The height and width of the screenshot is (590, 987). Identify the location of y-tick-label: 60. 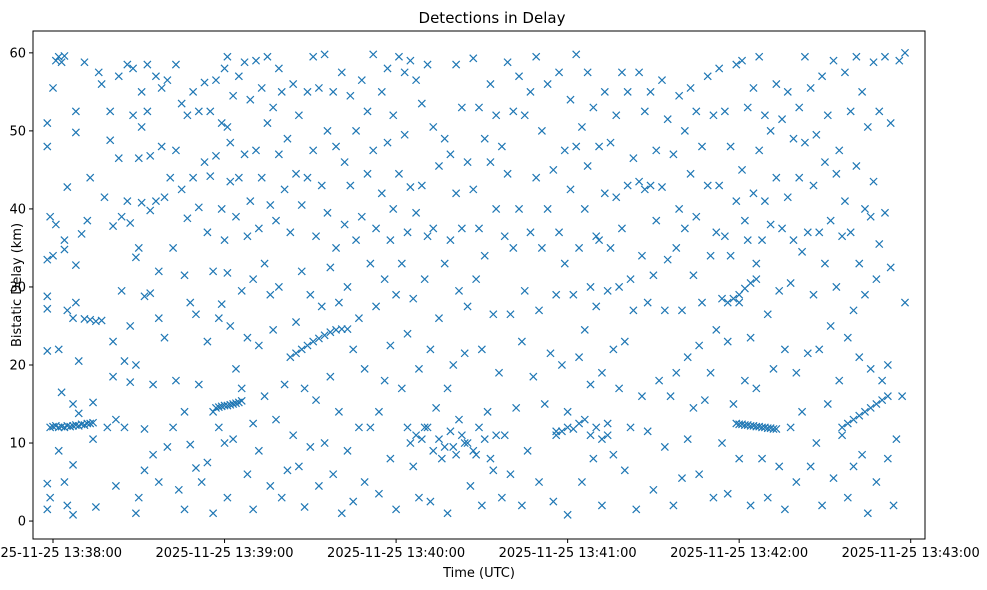
(17, 53).